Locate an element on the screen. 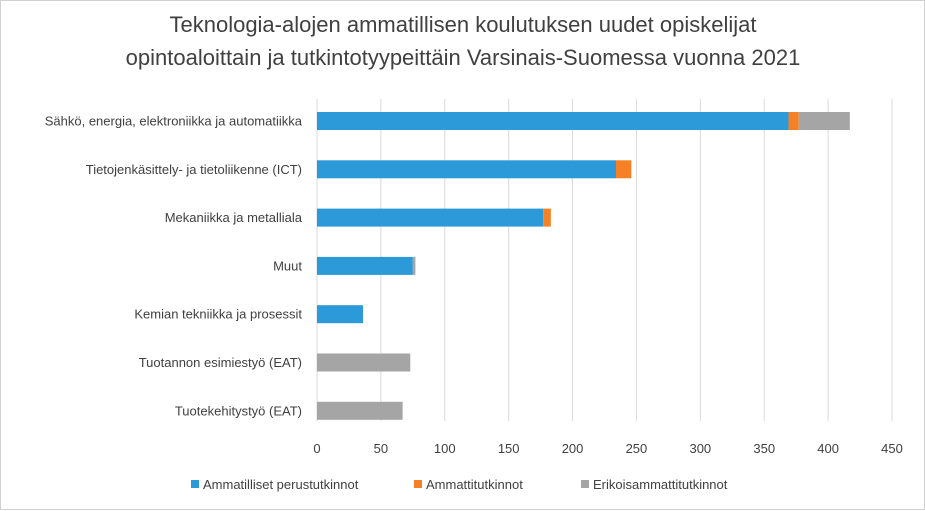  x-tick-label-0: 0 is located at coordinates (316, 448).